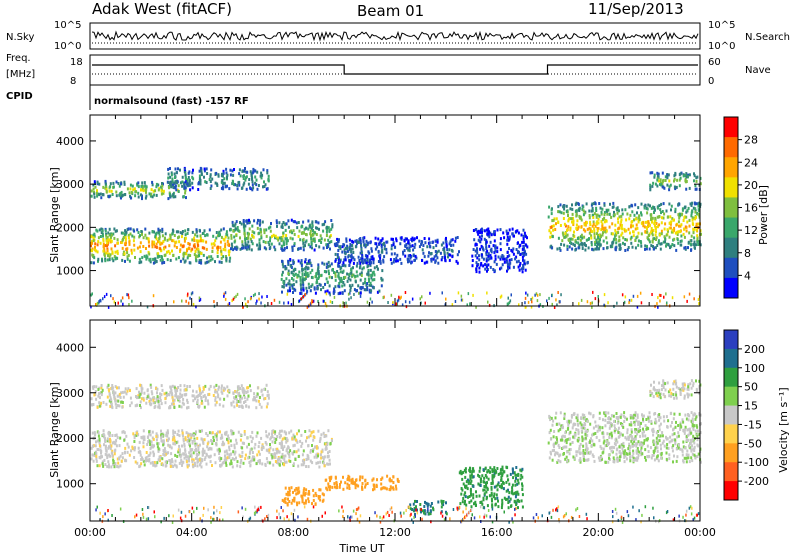 This screenshot has height=554, width=800. I want to click on data-band, so click(218, 179).